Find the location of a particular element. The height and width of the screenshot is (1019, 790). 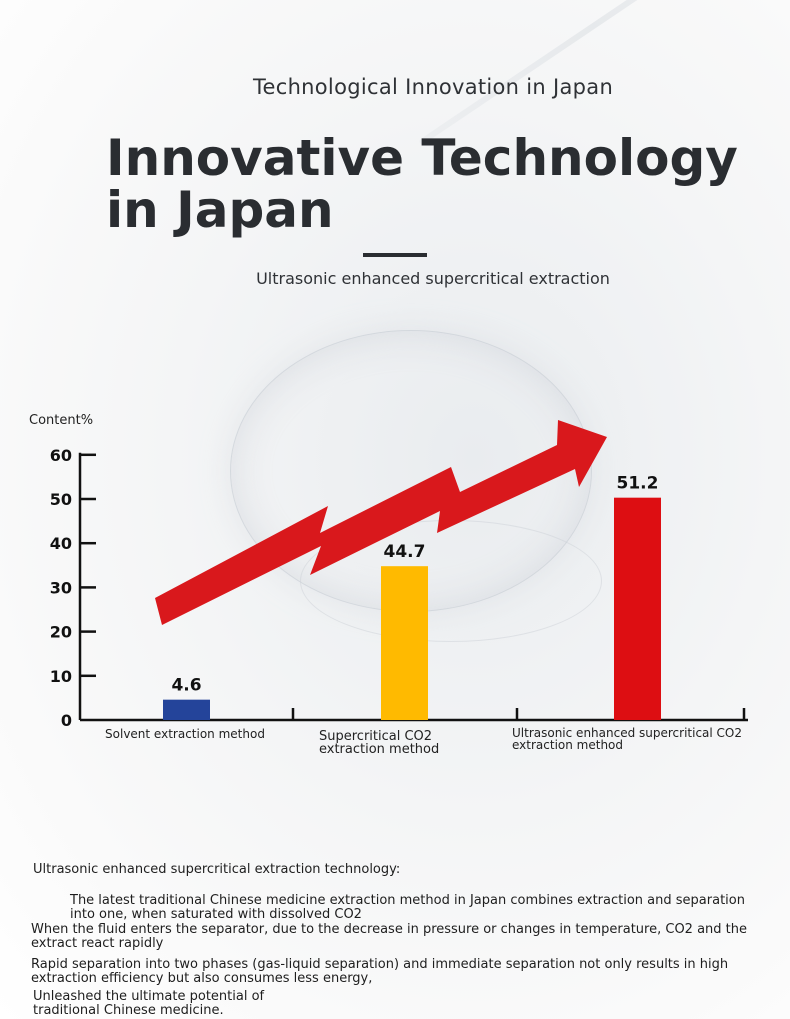

trend-arrow is located at coordinates (381, 522).